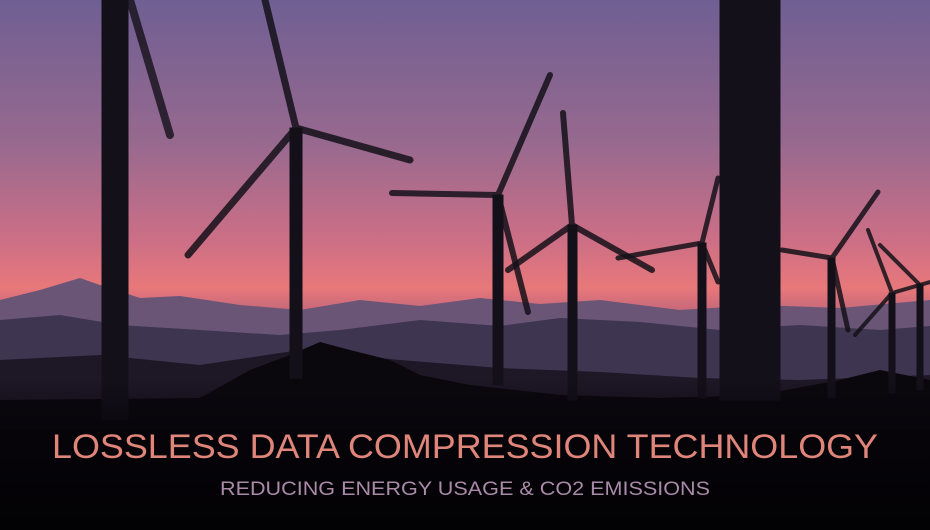 This screenshot has width=930, height=530. I want to click on banner-title: LOSSLESS DATA COMPRESSION TECHNOLOGY, so click(465, 447).